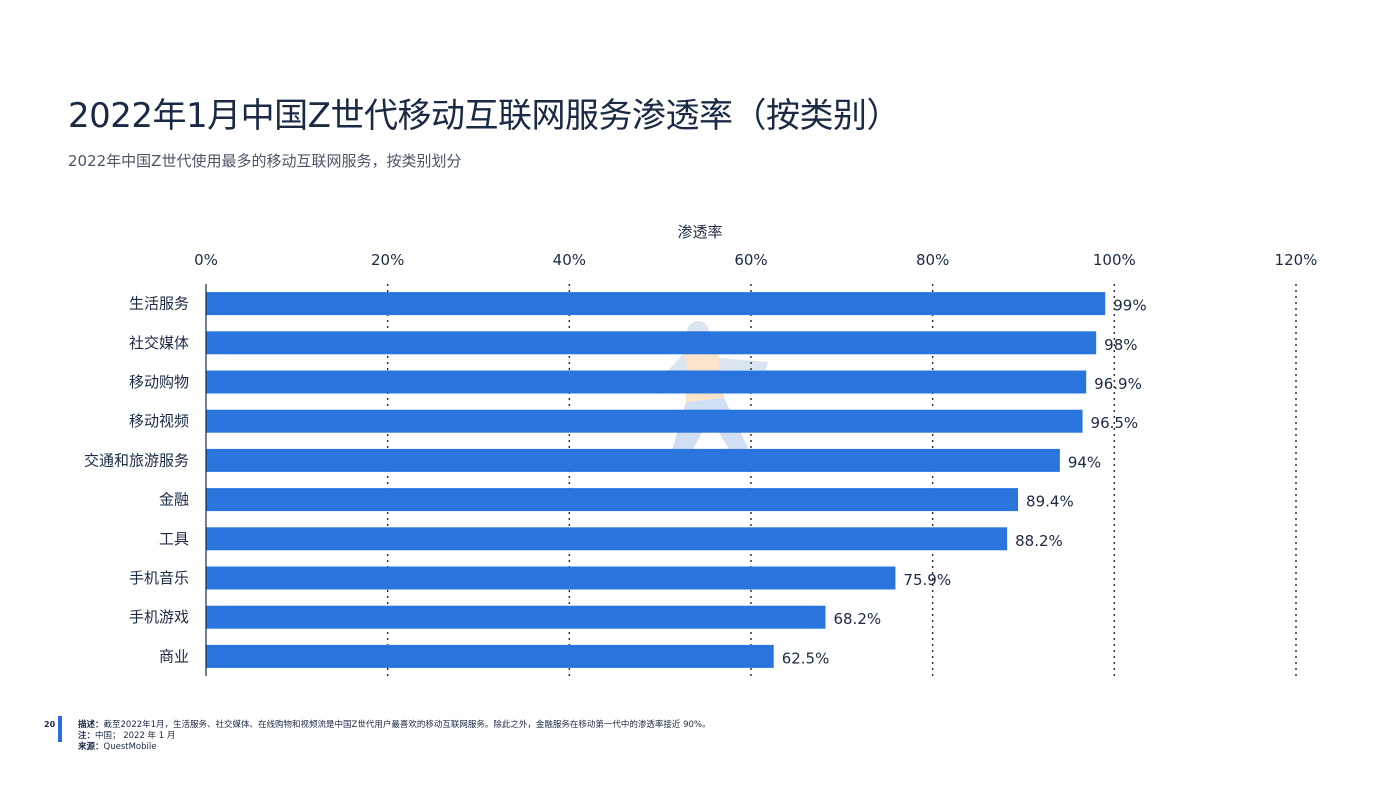 This screenshot has width=1400, height=788. I want to click on x-tick-label: 20%, so click(387, 260).